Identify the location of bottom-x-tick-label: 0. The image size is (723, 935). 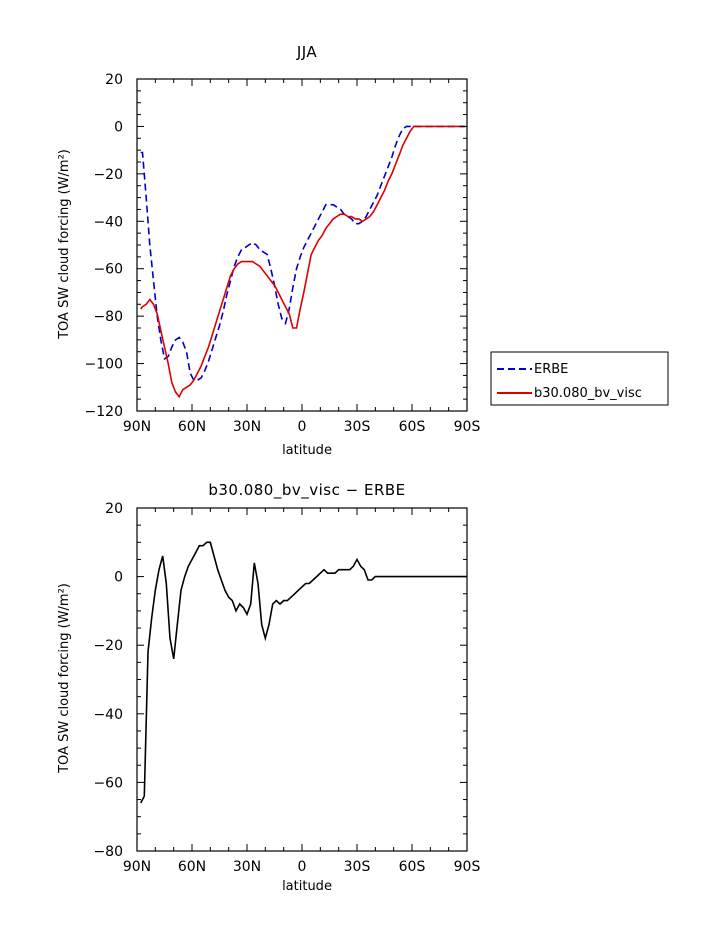
(302, 867).